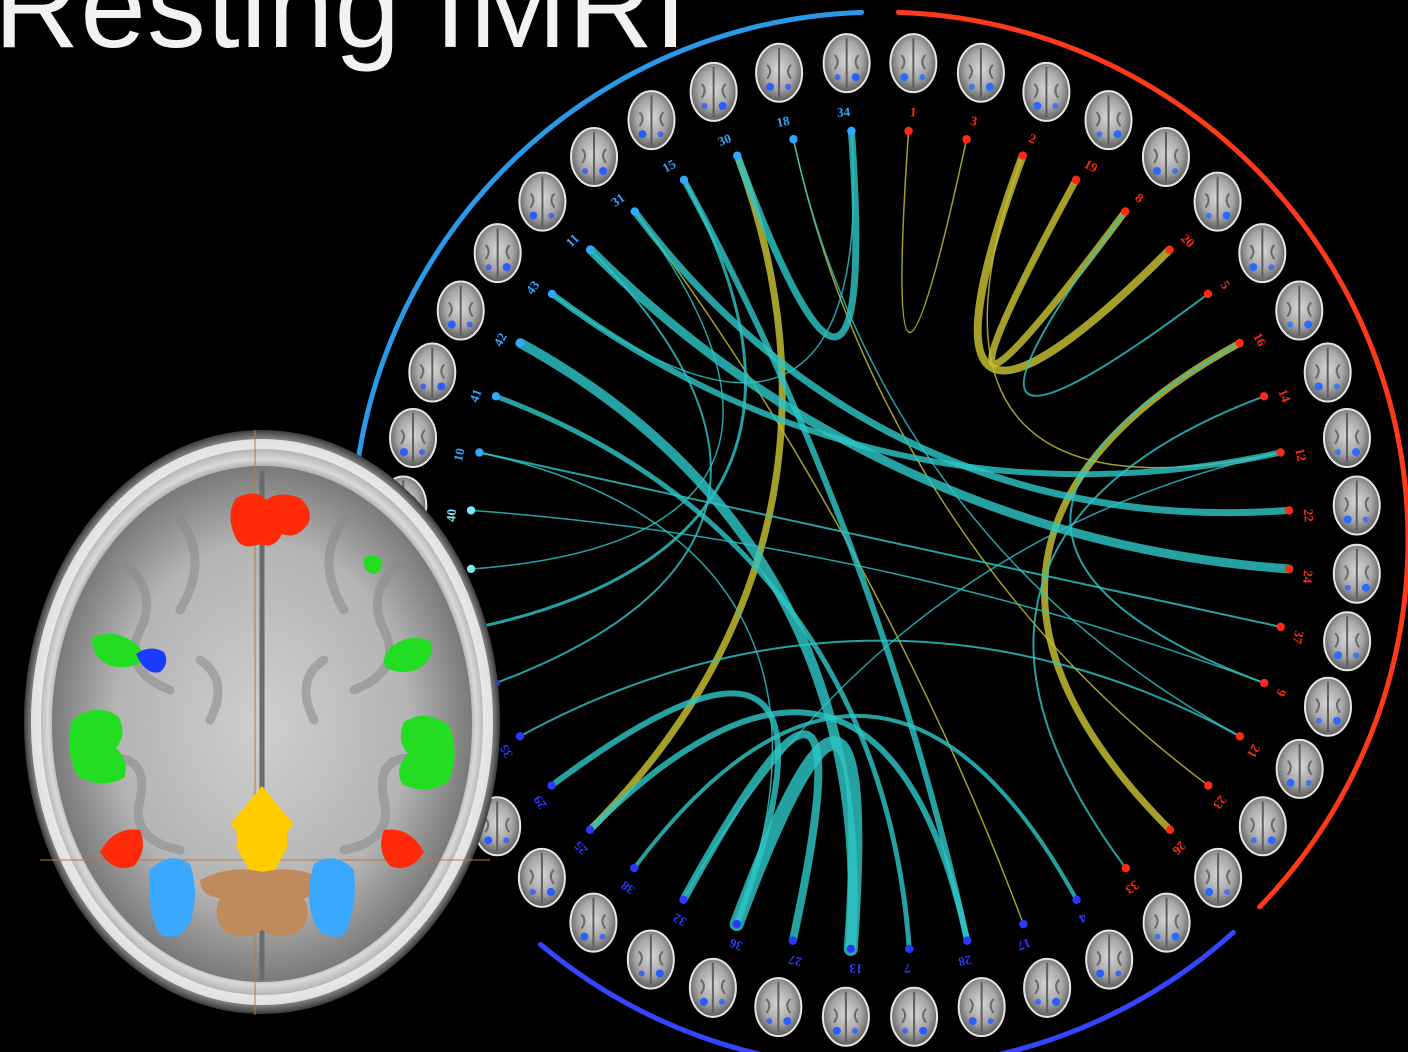  Describe the element at coordinates (408, 654) in the screenshot. I see `blob-lateral-right-upper` at that location.